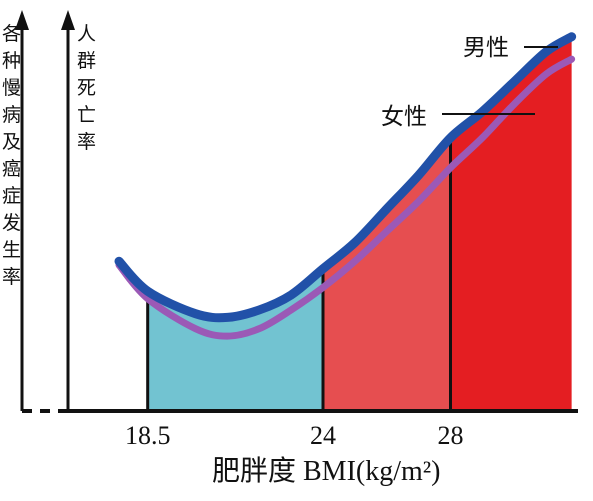 This screenshot has width=593, height=501. What do you see at coordinates (404, 117) in the screenshot?
I see `legend-female-label: 女性` at bounding box center [404, 117].